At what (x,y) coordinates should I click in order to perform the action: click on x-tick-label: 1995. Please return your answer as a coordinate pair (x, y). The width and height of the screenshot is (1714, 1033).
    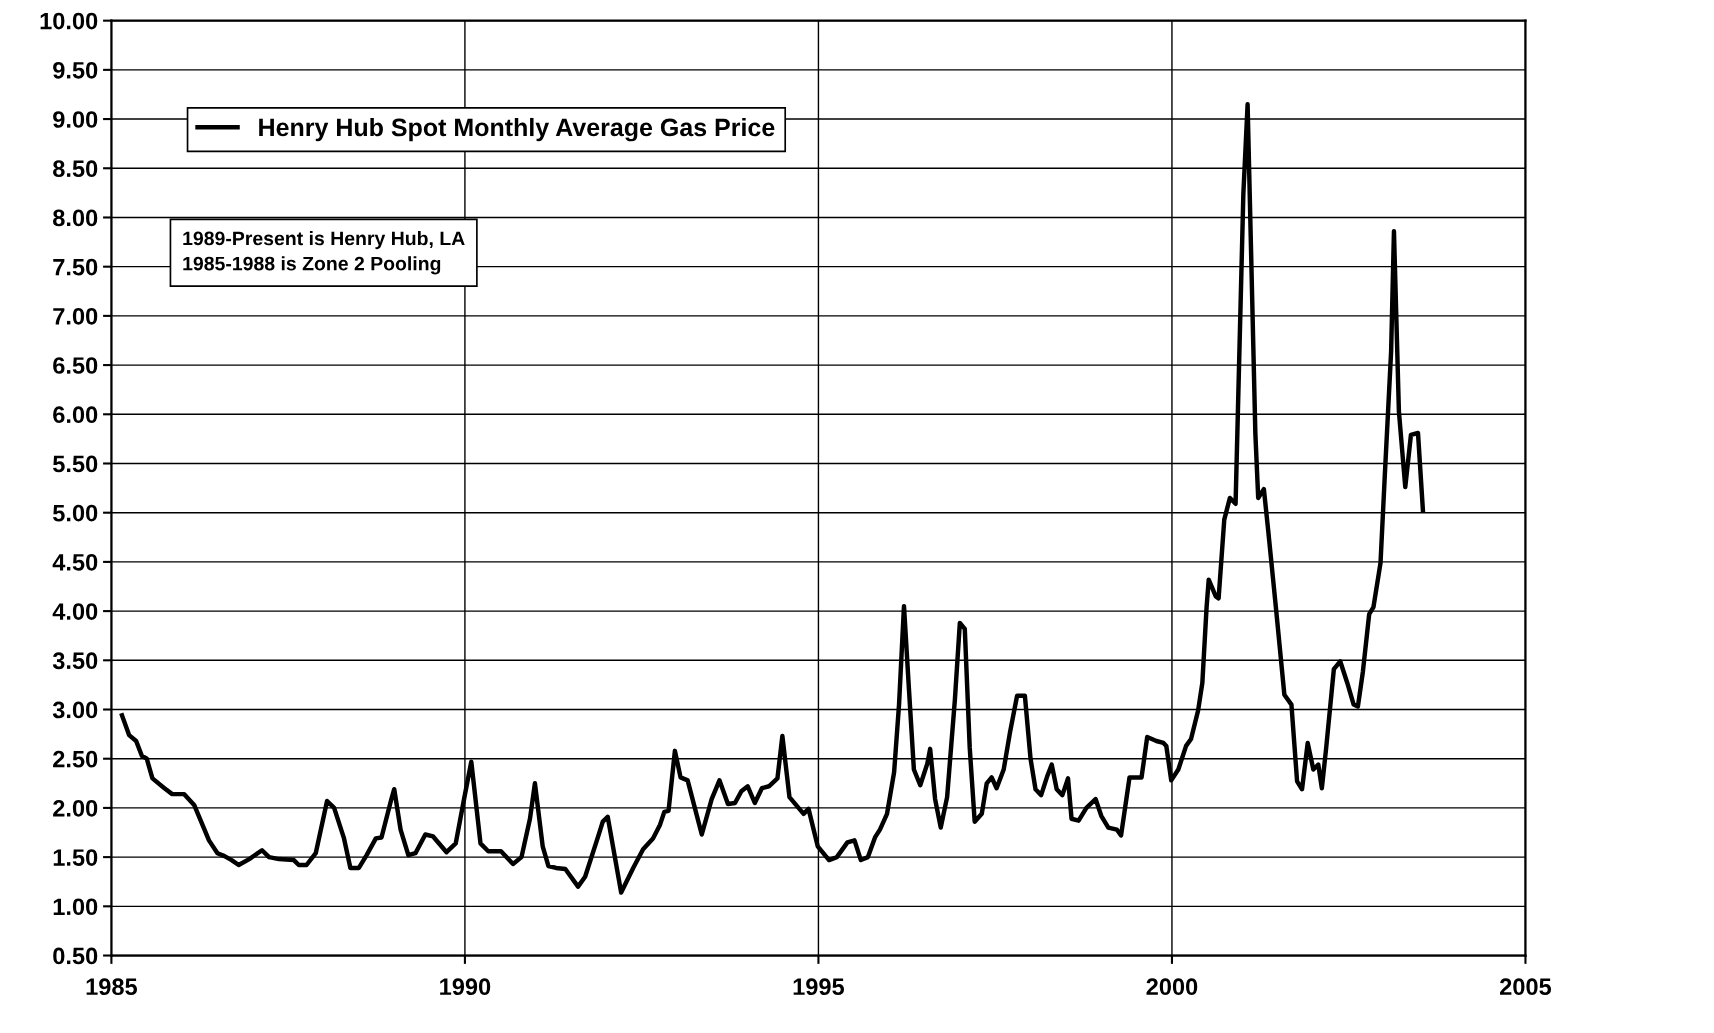
    Looking at the image, I should click on (819, 987).